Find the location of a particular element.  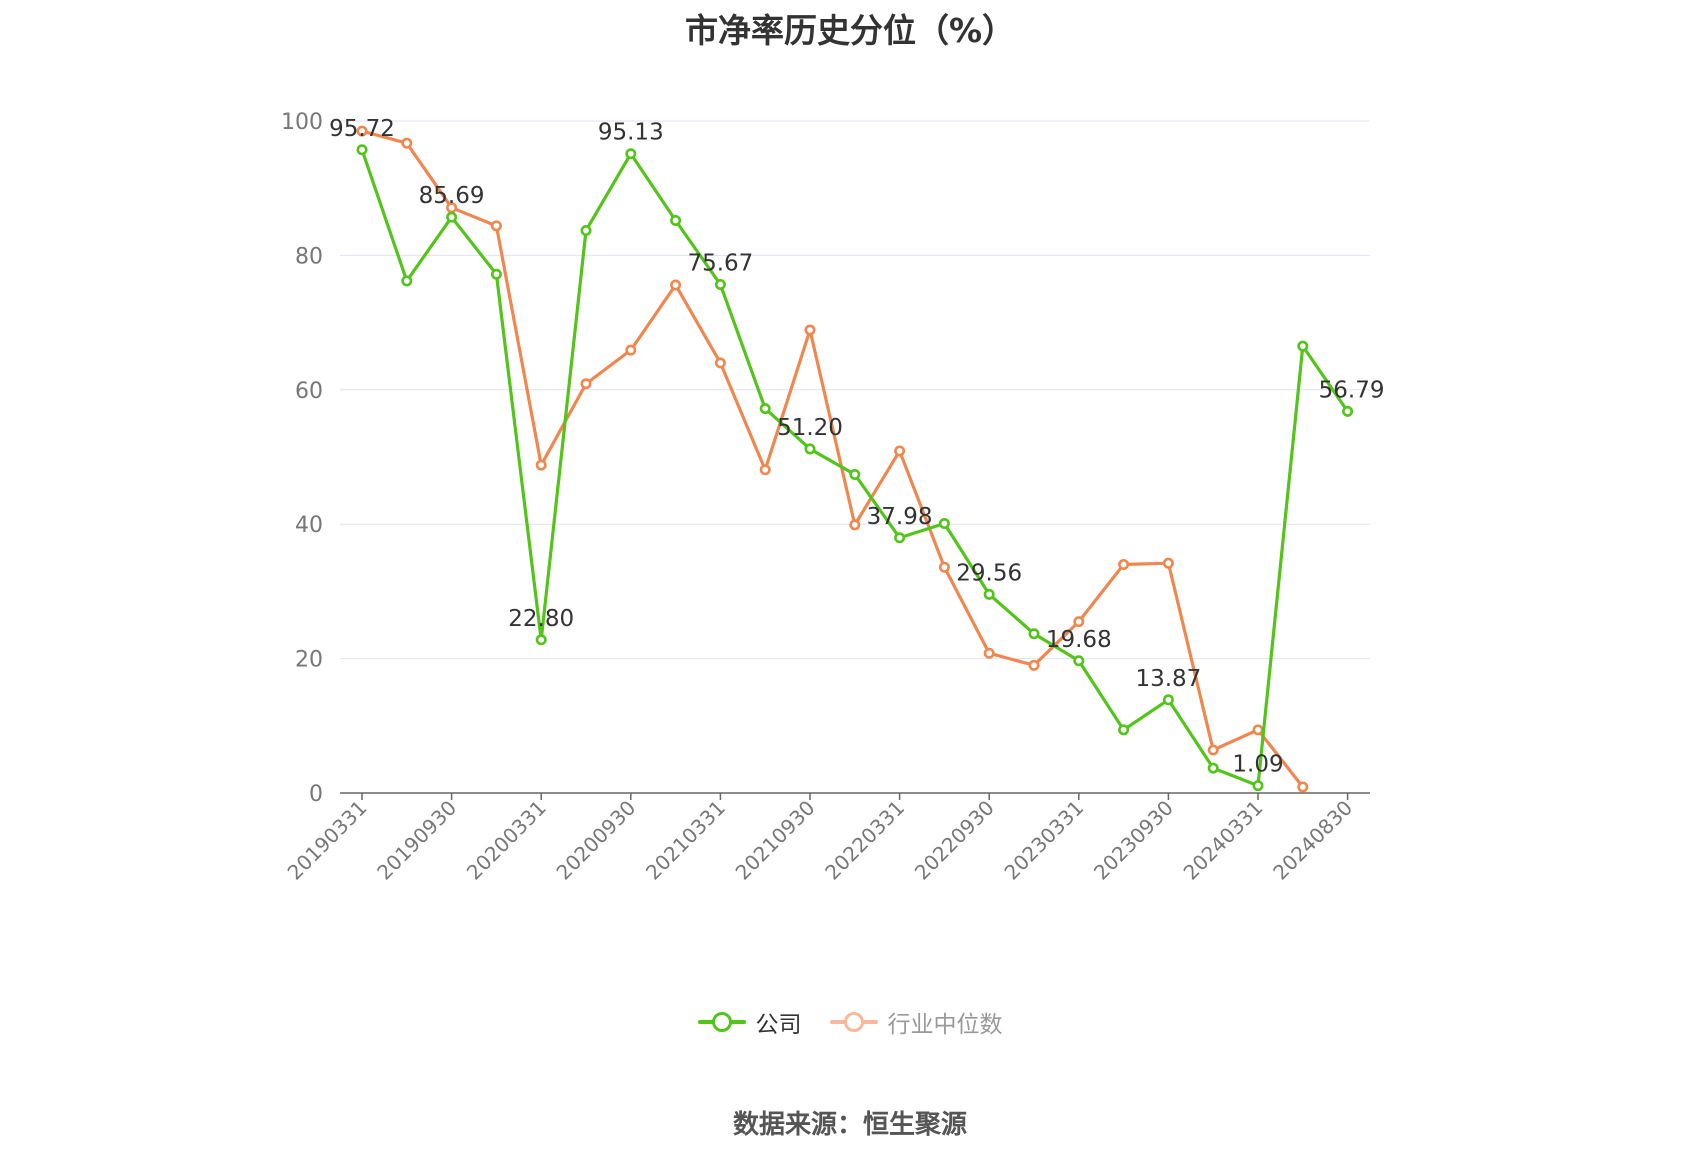

data-label: 95.13 is located at coordinates (631, 133).